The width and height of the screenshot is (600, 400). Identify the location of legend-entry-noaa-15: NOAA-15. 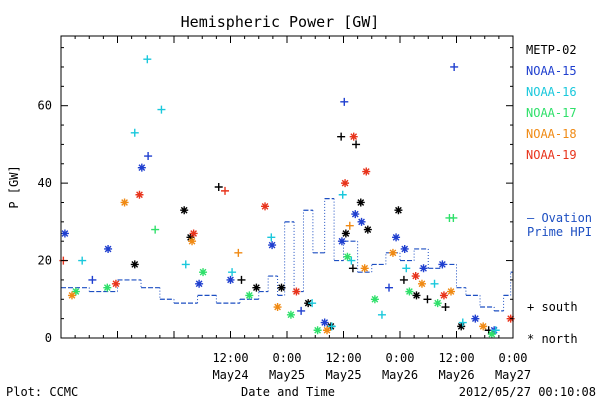
(551, 71).